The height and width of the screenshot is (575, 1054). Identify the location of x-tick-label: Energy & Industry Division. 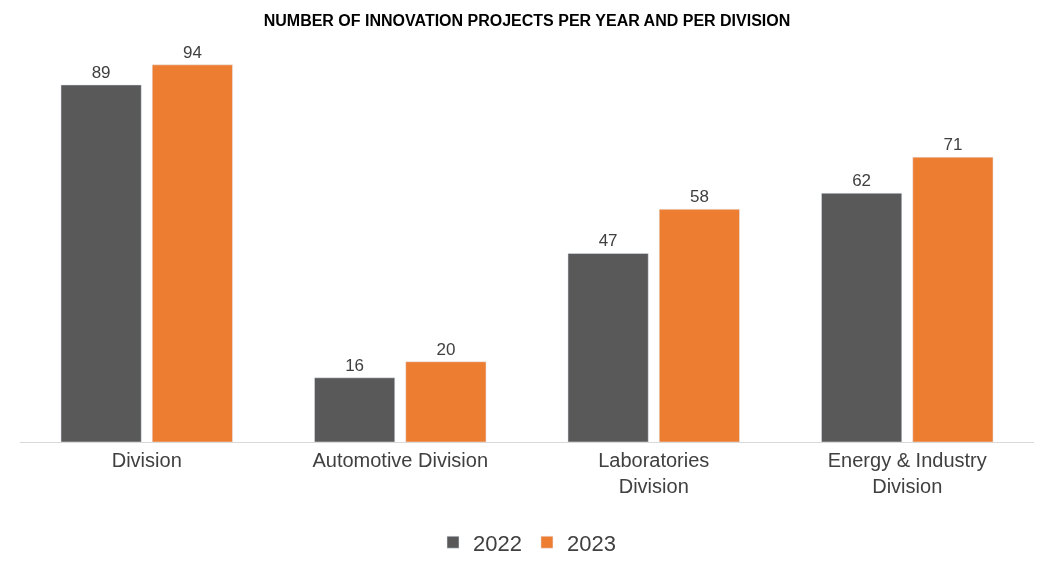
(907, 473).